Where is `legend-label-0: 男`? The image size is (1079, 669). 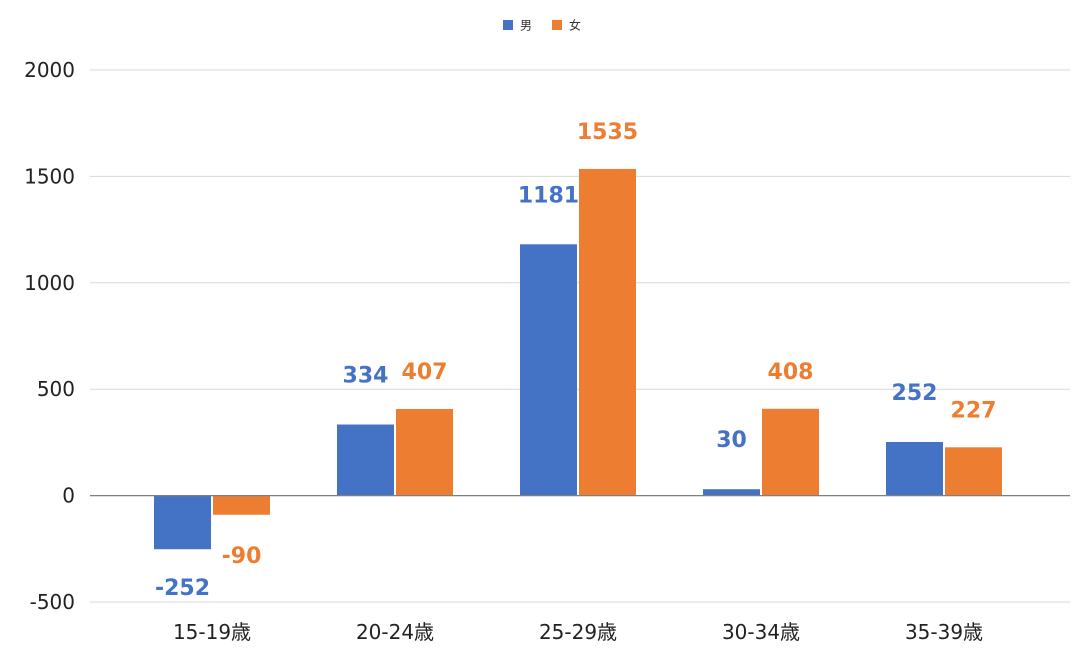
legend-label-0: 男 is located at coordinates (526, 26).